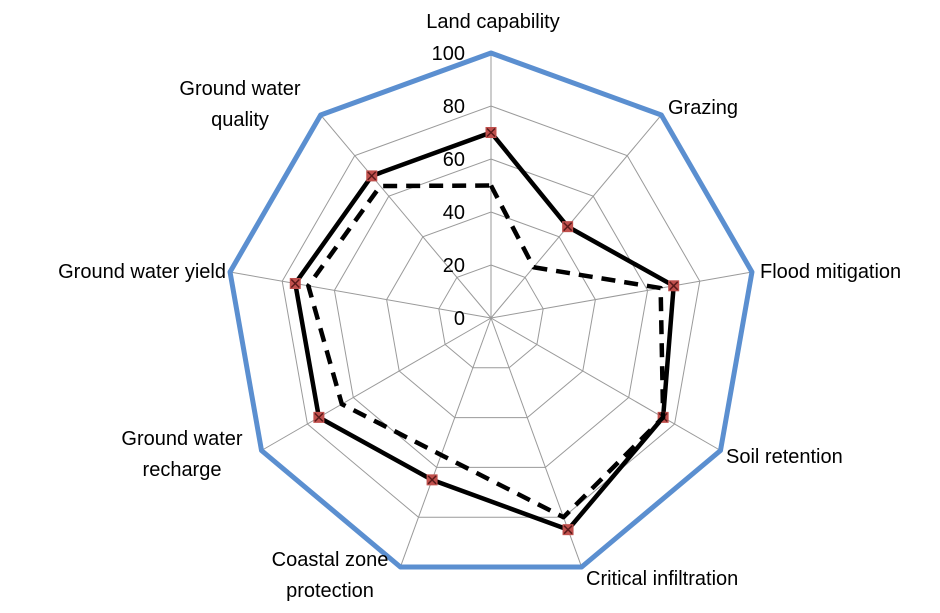 The width and height of the screenshot is (940, 613). I want to click on category-label-line: quality, so click(240, 120).